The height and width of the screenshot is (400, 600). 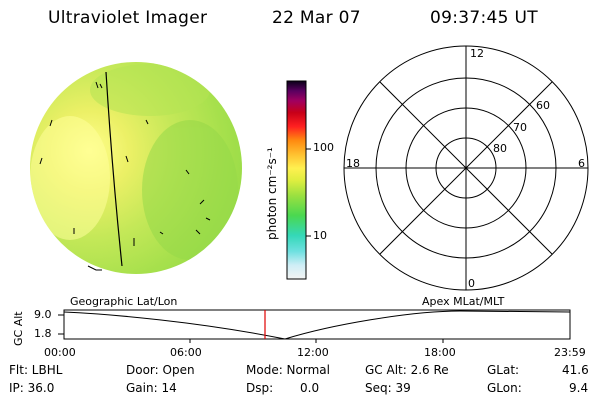 What do you see at coordinates (60, 352) in the screenshot?
I see `x-tick-0000: 00:00` at bounding box center [60, 352].